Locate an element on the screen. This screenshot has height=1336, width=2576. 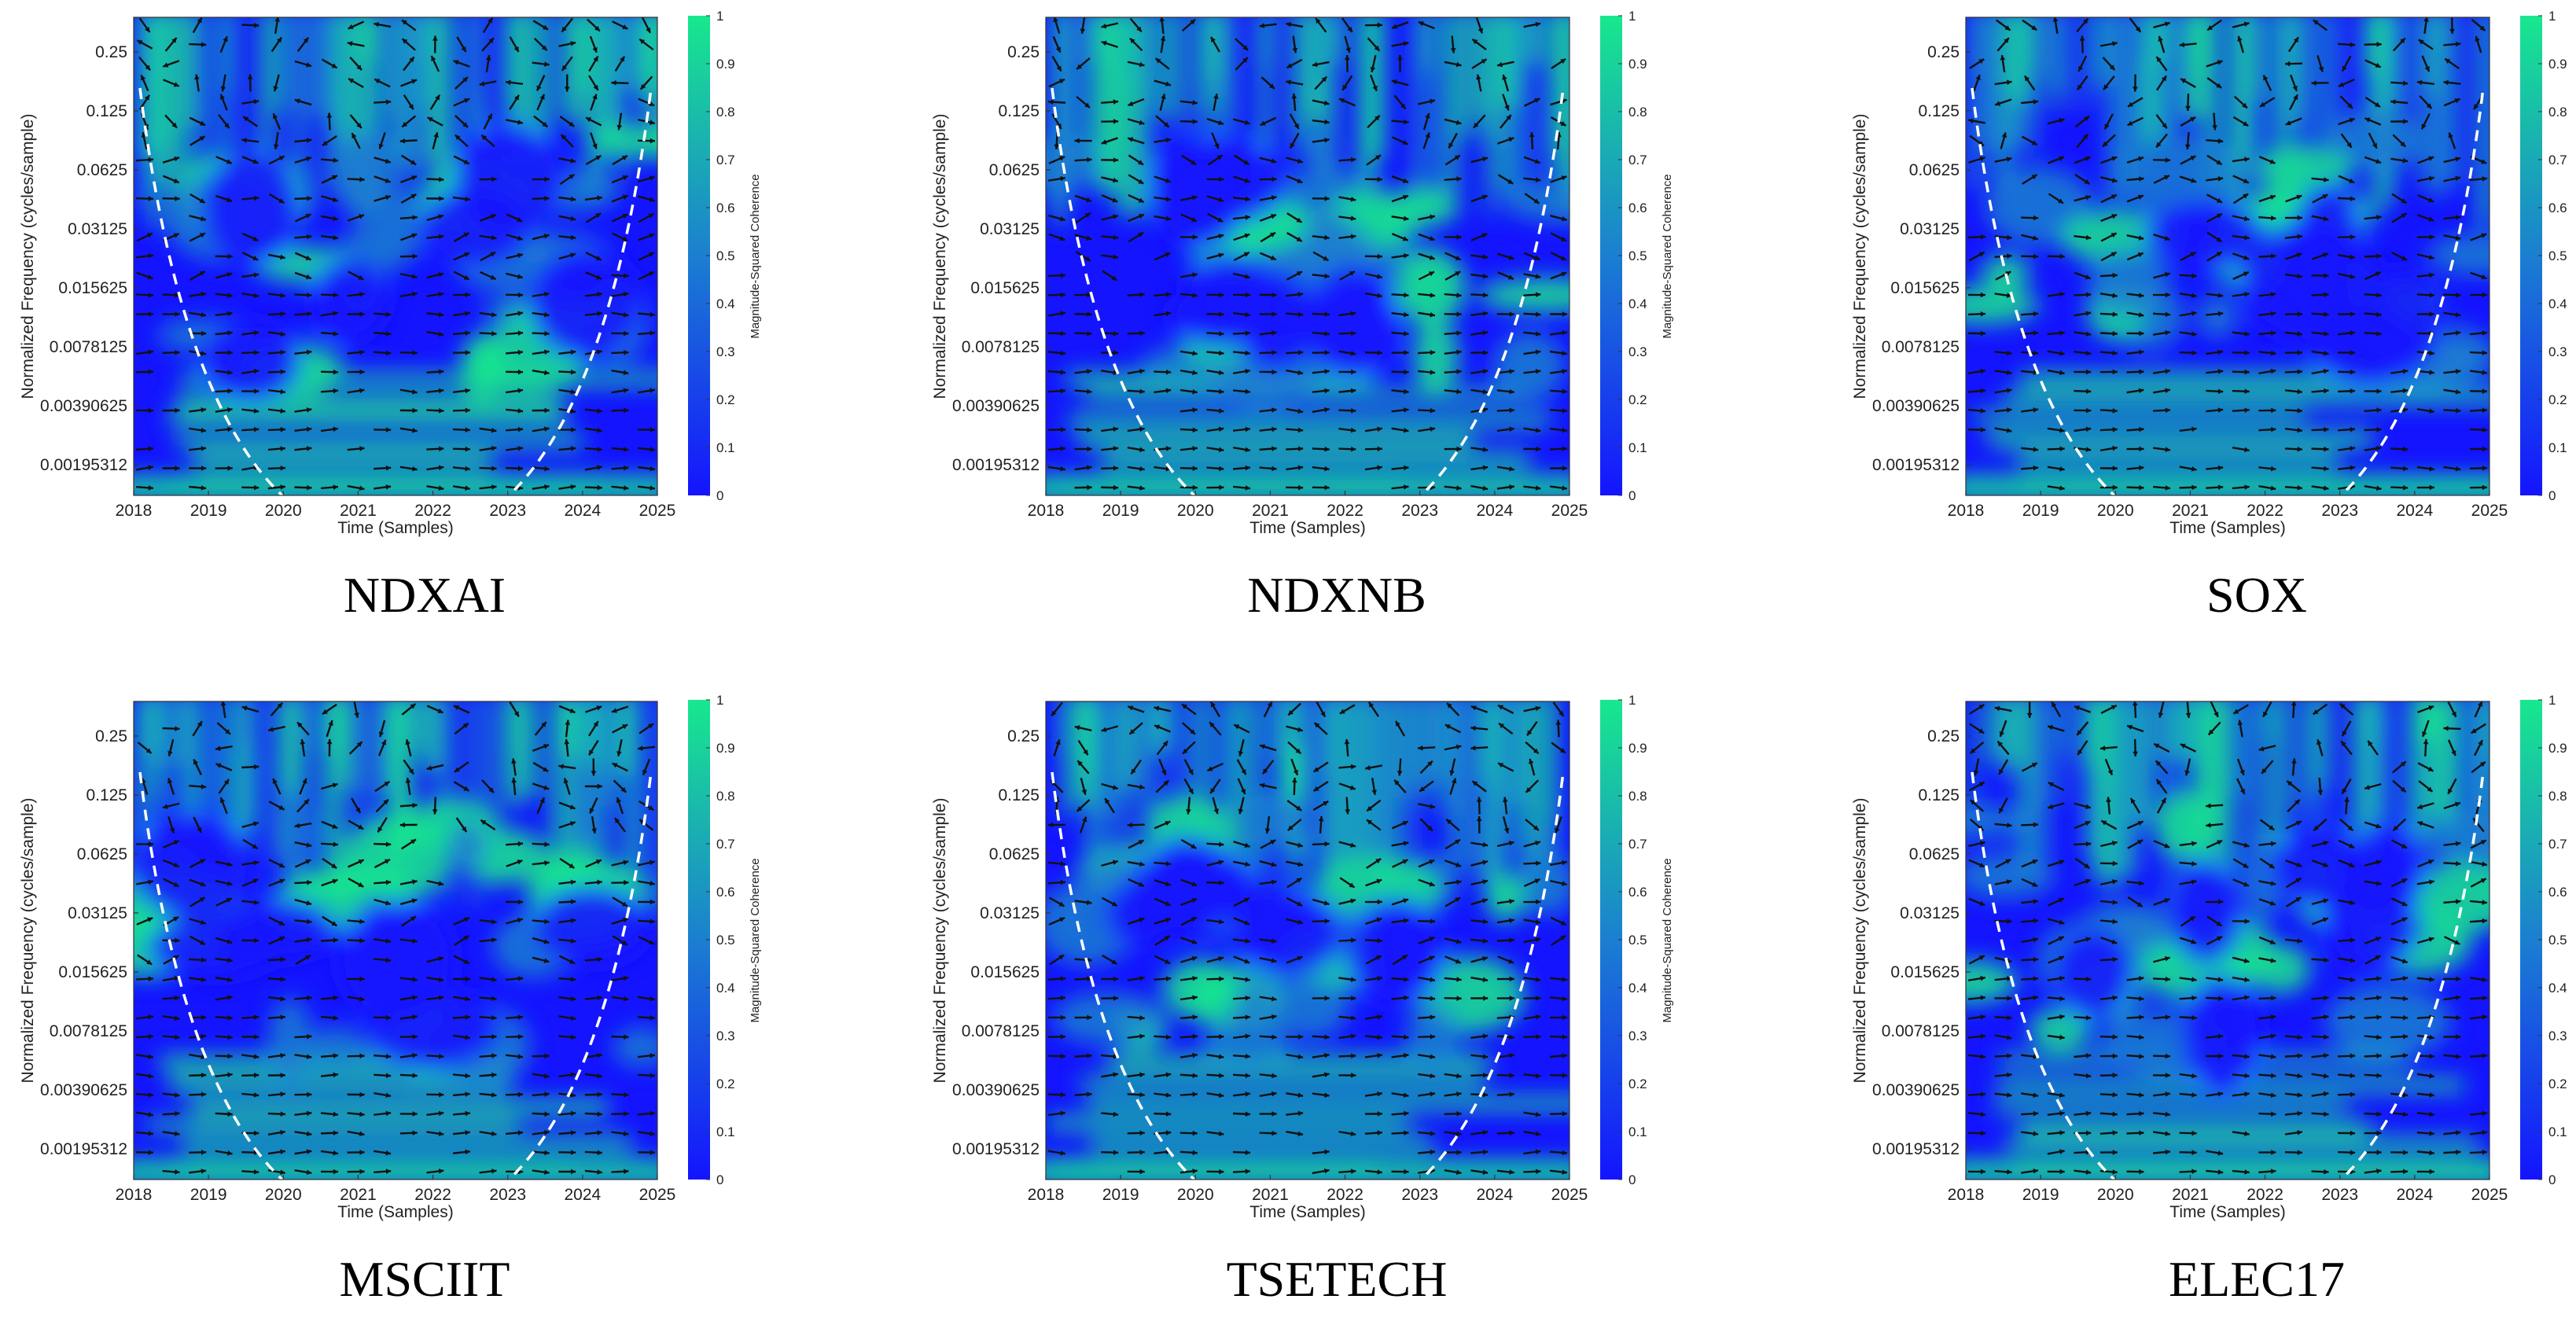
colorbar-tick-label: 0.6 is located at coordinates (1637, 893).